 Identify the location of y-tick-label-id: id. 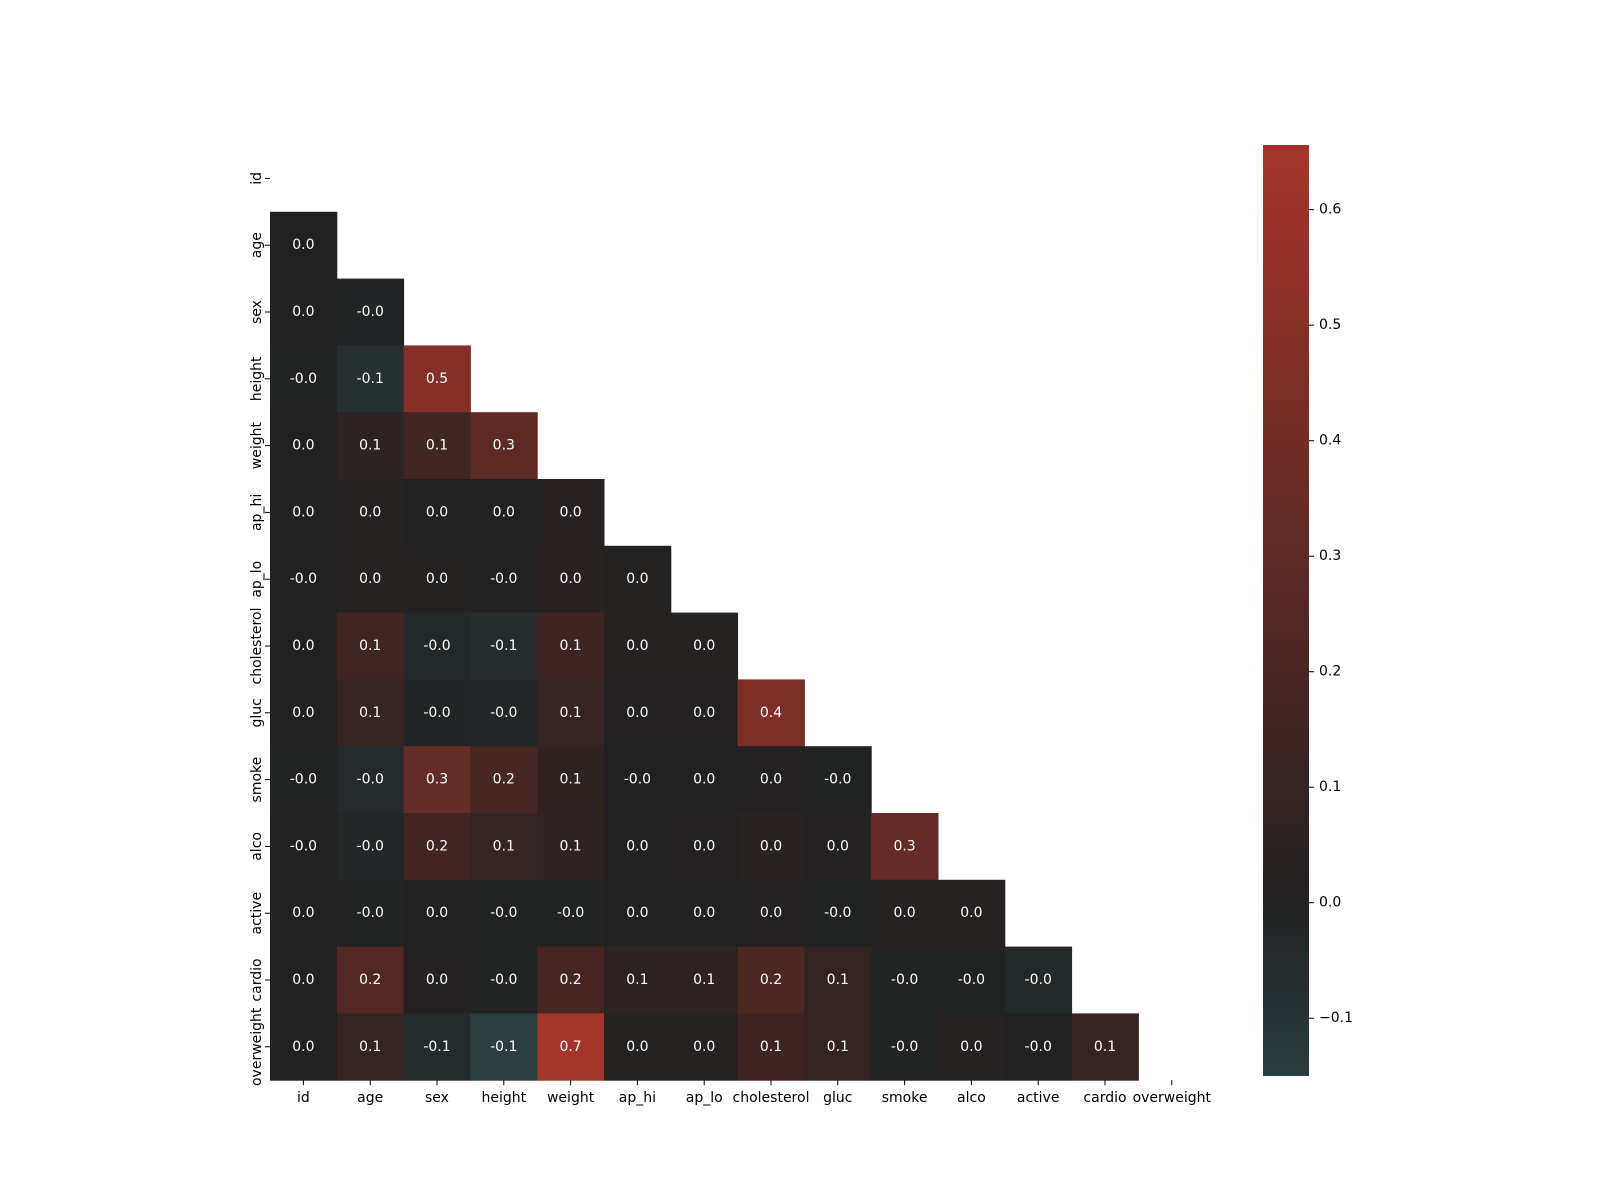
(257, 178).